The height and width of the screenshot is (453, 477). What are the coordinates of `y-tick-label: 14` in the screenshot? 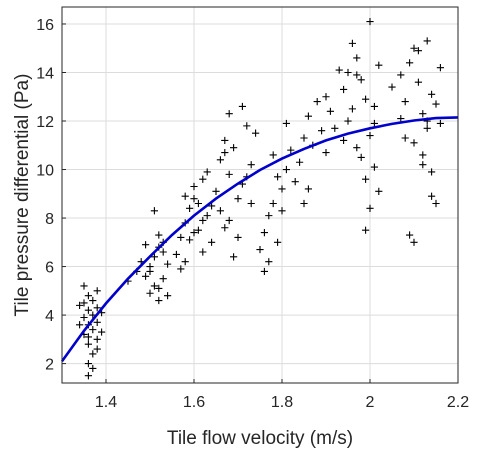 It's located at (45, 73).